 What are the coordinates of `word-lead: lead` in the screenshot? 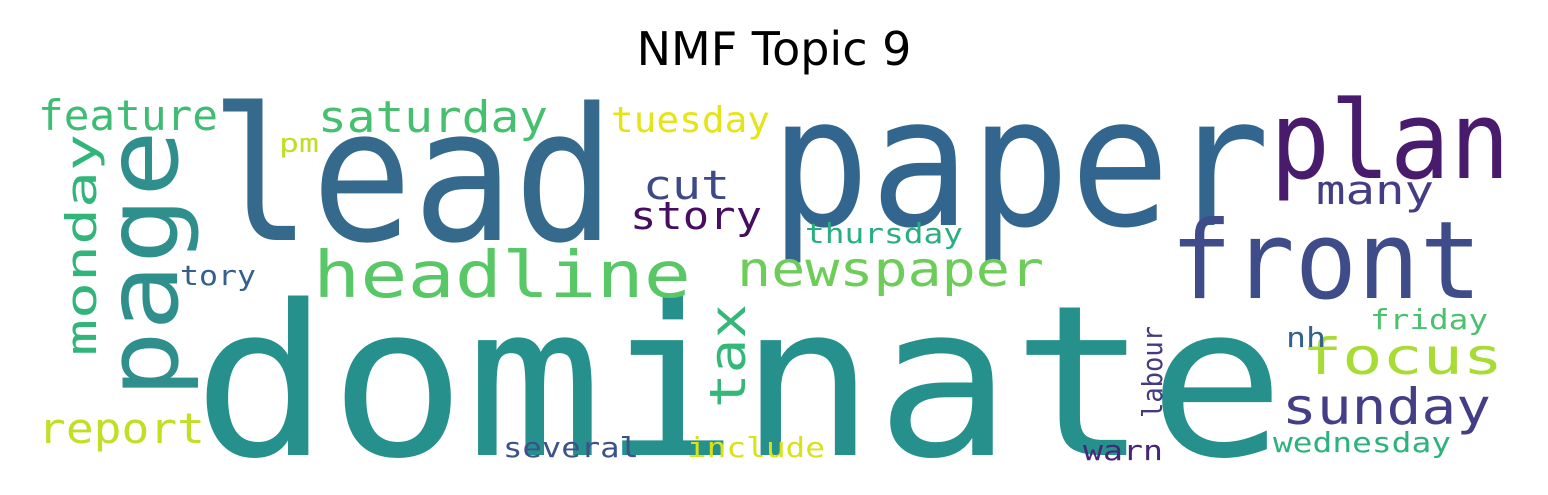 It's located at (412, 176).